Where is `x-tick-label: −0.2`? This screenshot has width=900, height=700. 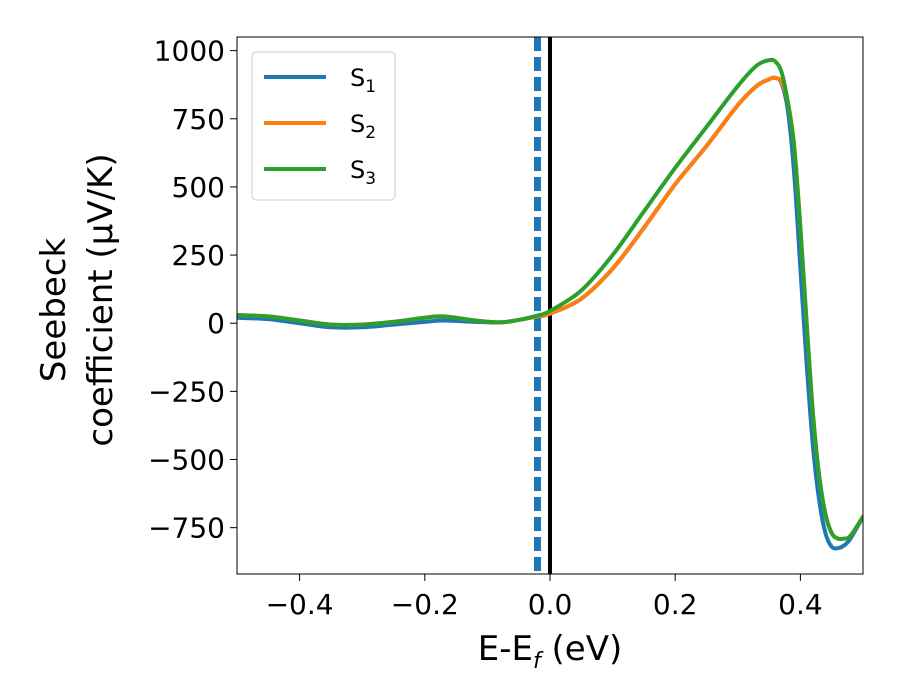
x-tick-label: −0.2 is located at coordinates (425, 604).